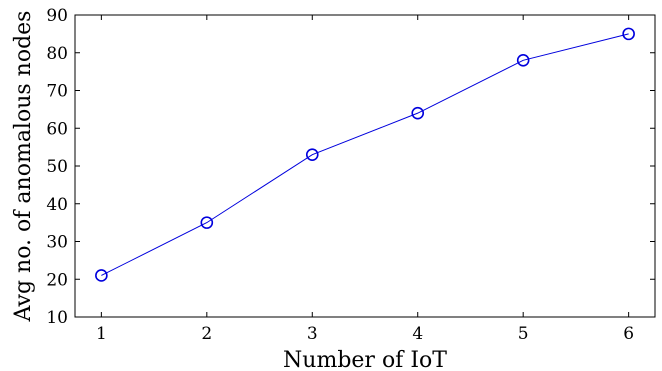 This screenshot has width=662, height=371. What do you see at coordinates (57, 92) in the screenshot?
I see `y-tick-label-70: 70` at bounding box center [57, 92].